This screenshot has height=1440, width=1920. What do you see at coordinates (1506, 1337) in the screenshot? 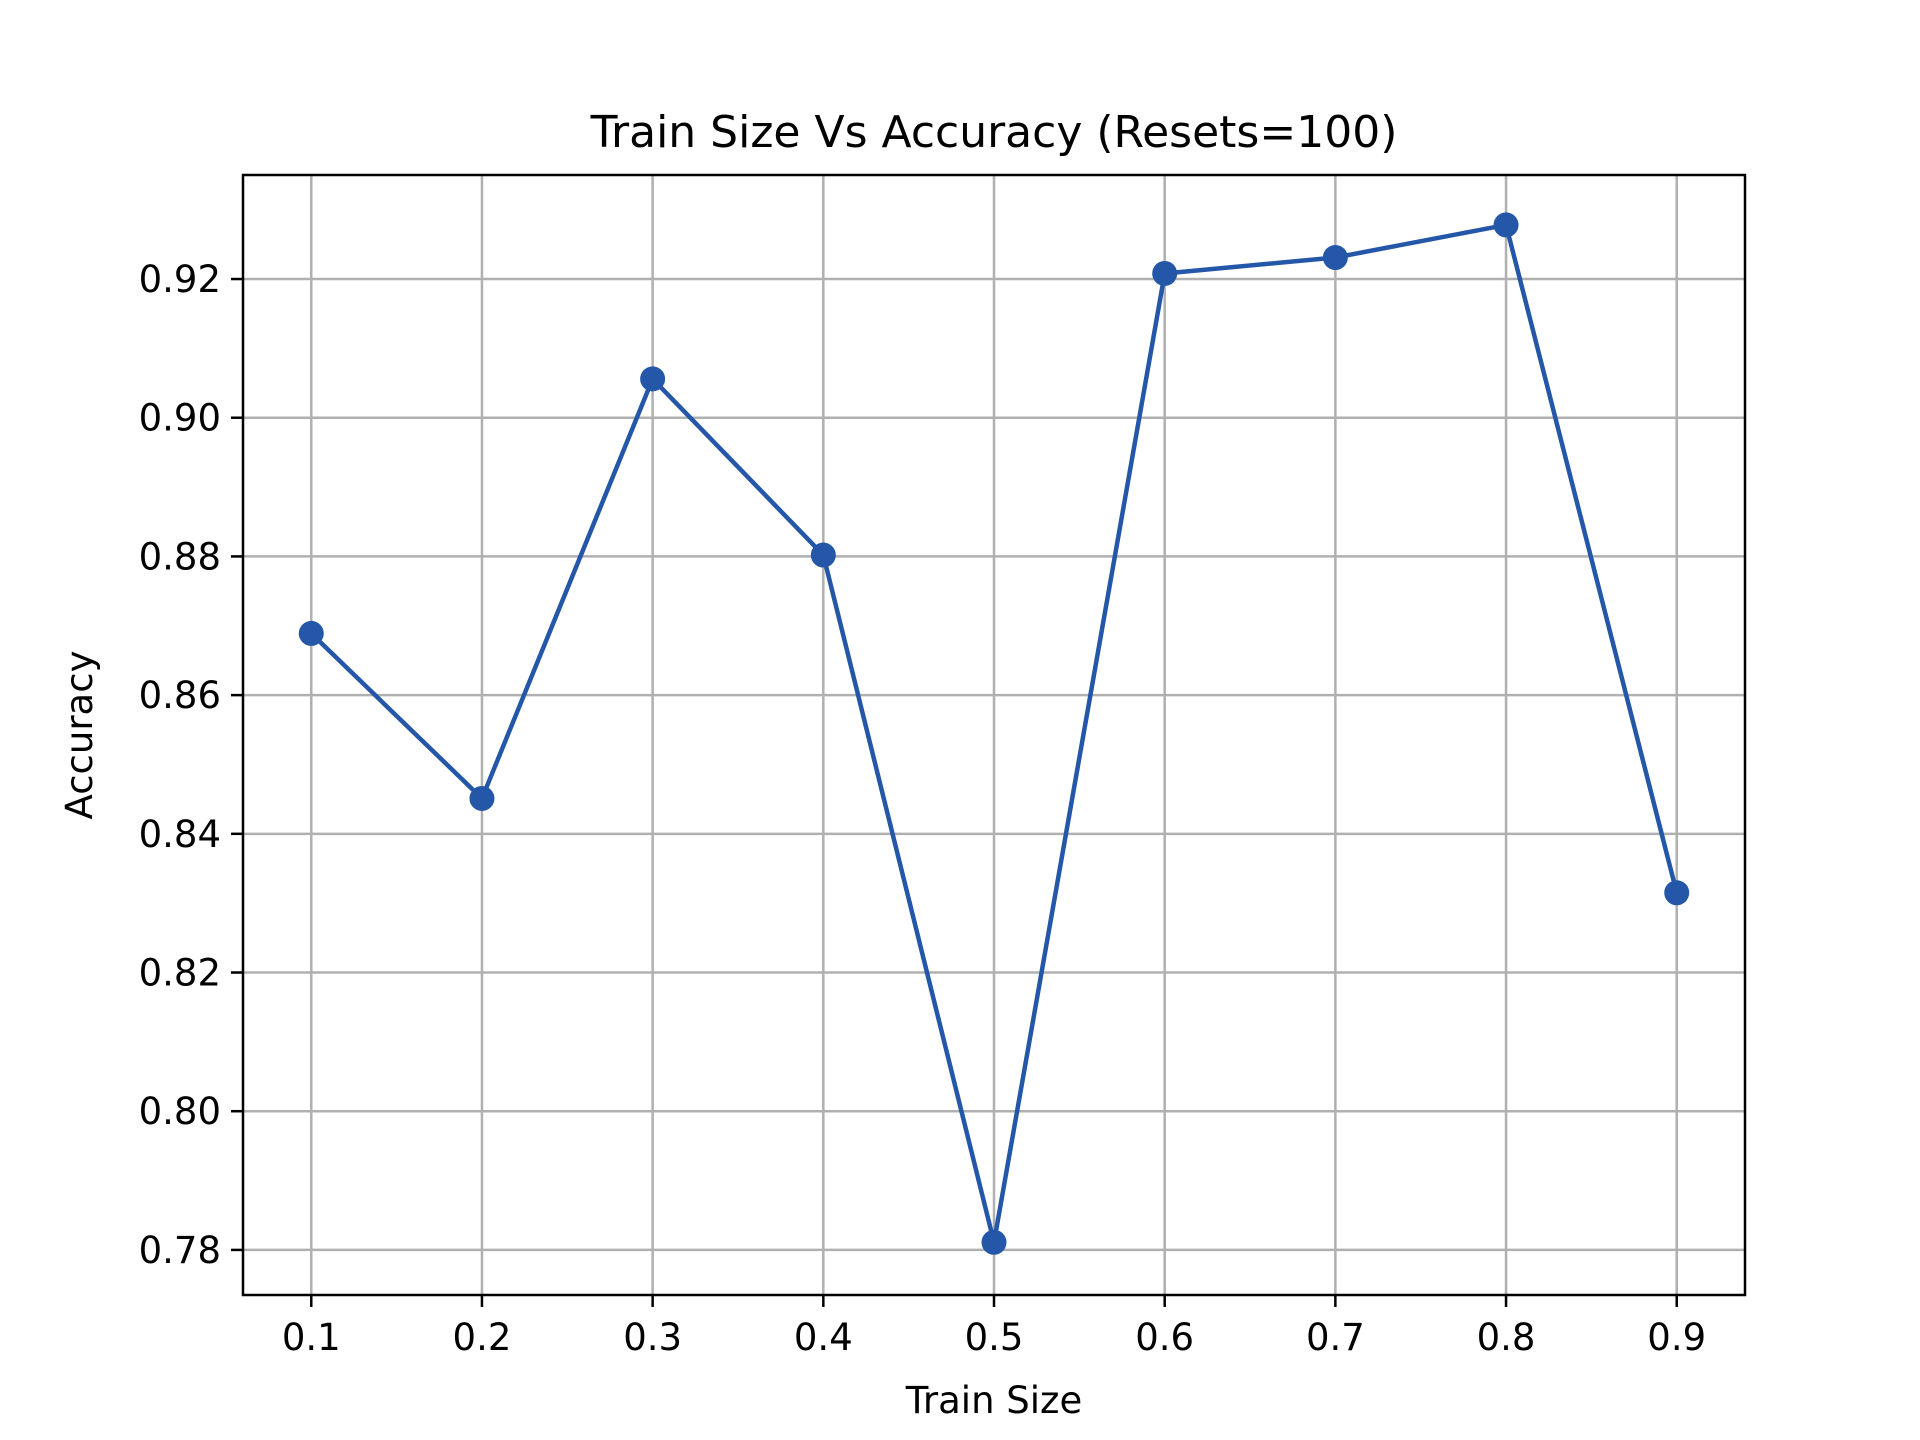
I see `x-tick-label: 0.8` at bounding box center [1506, 1337].